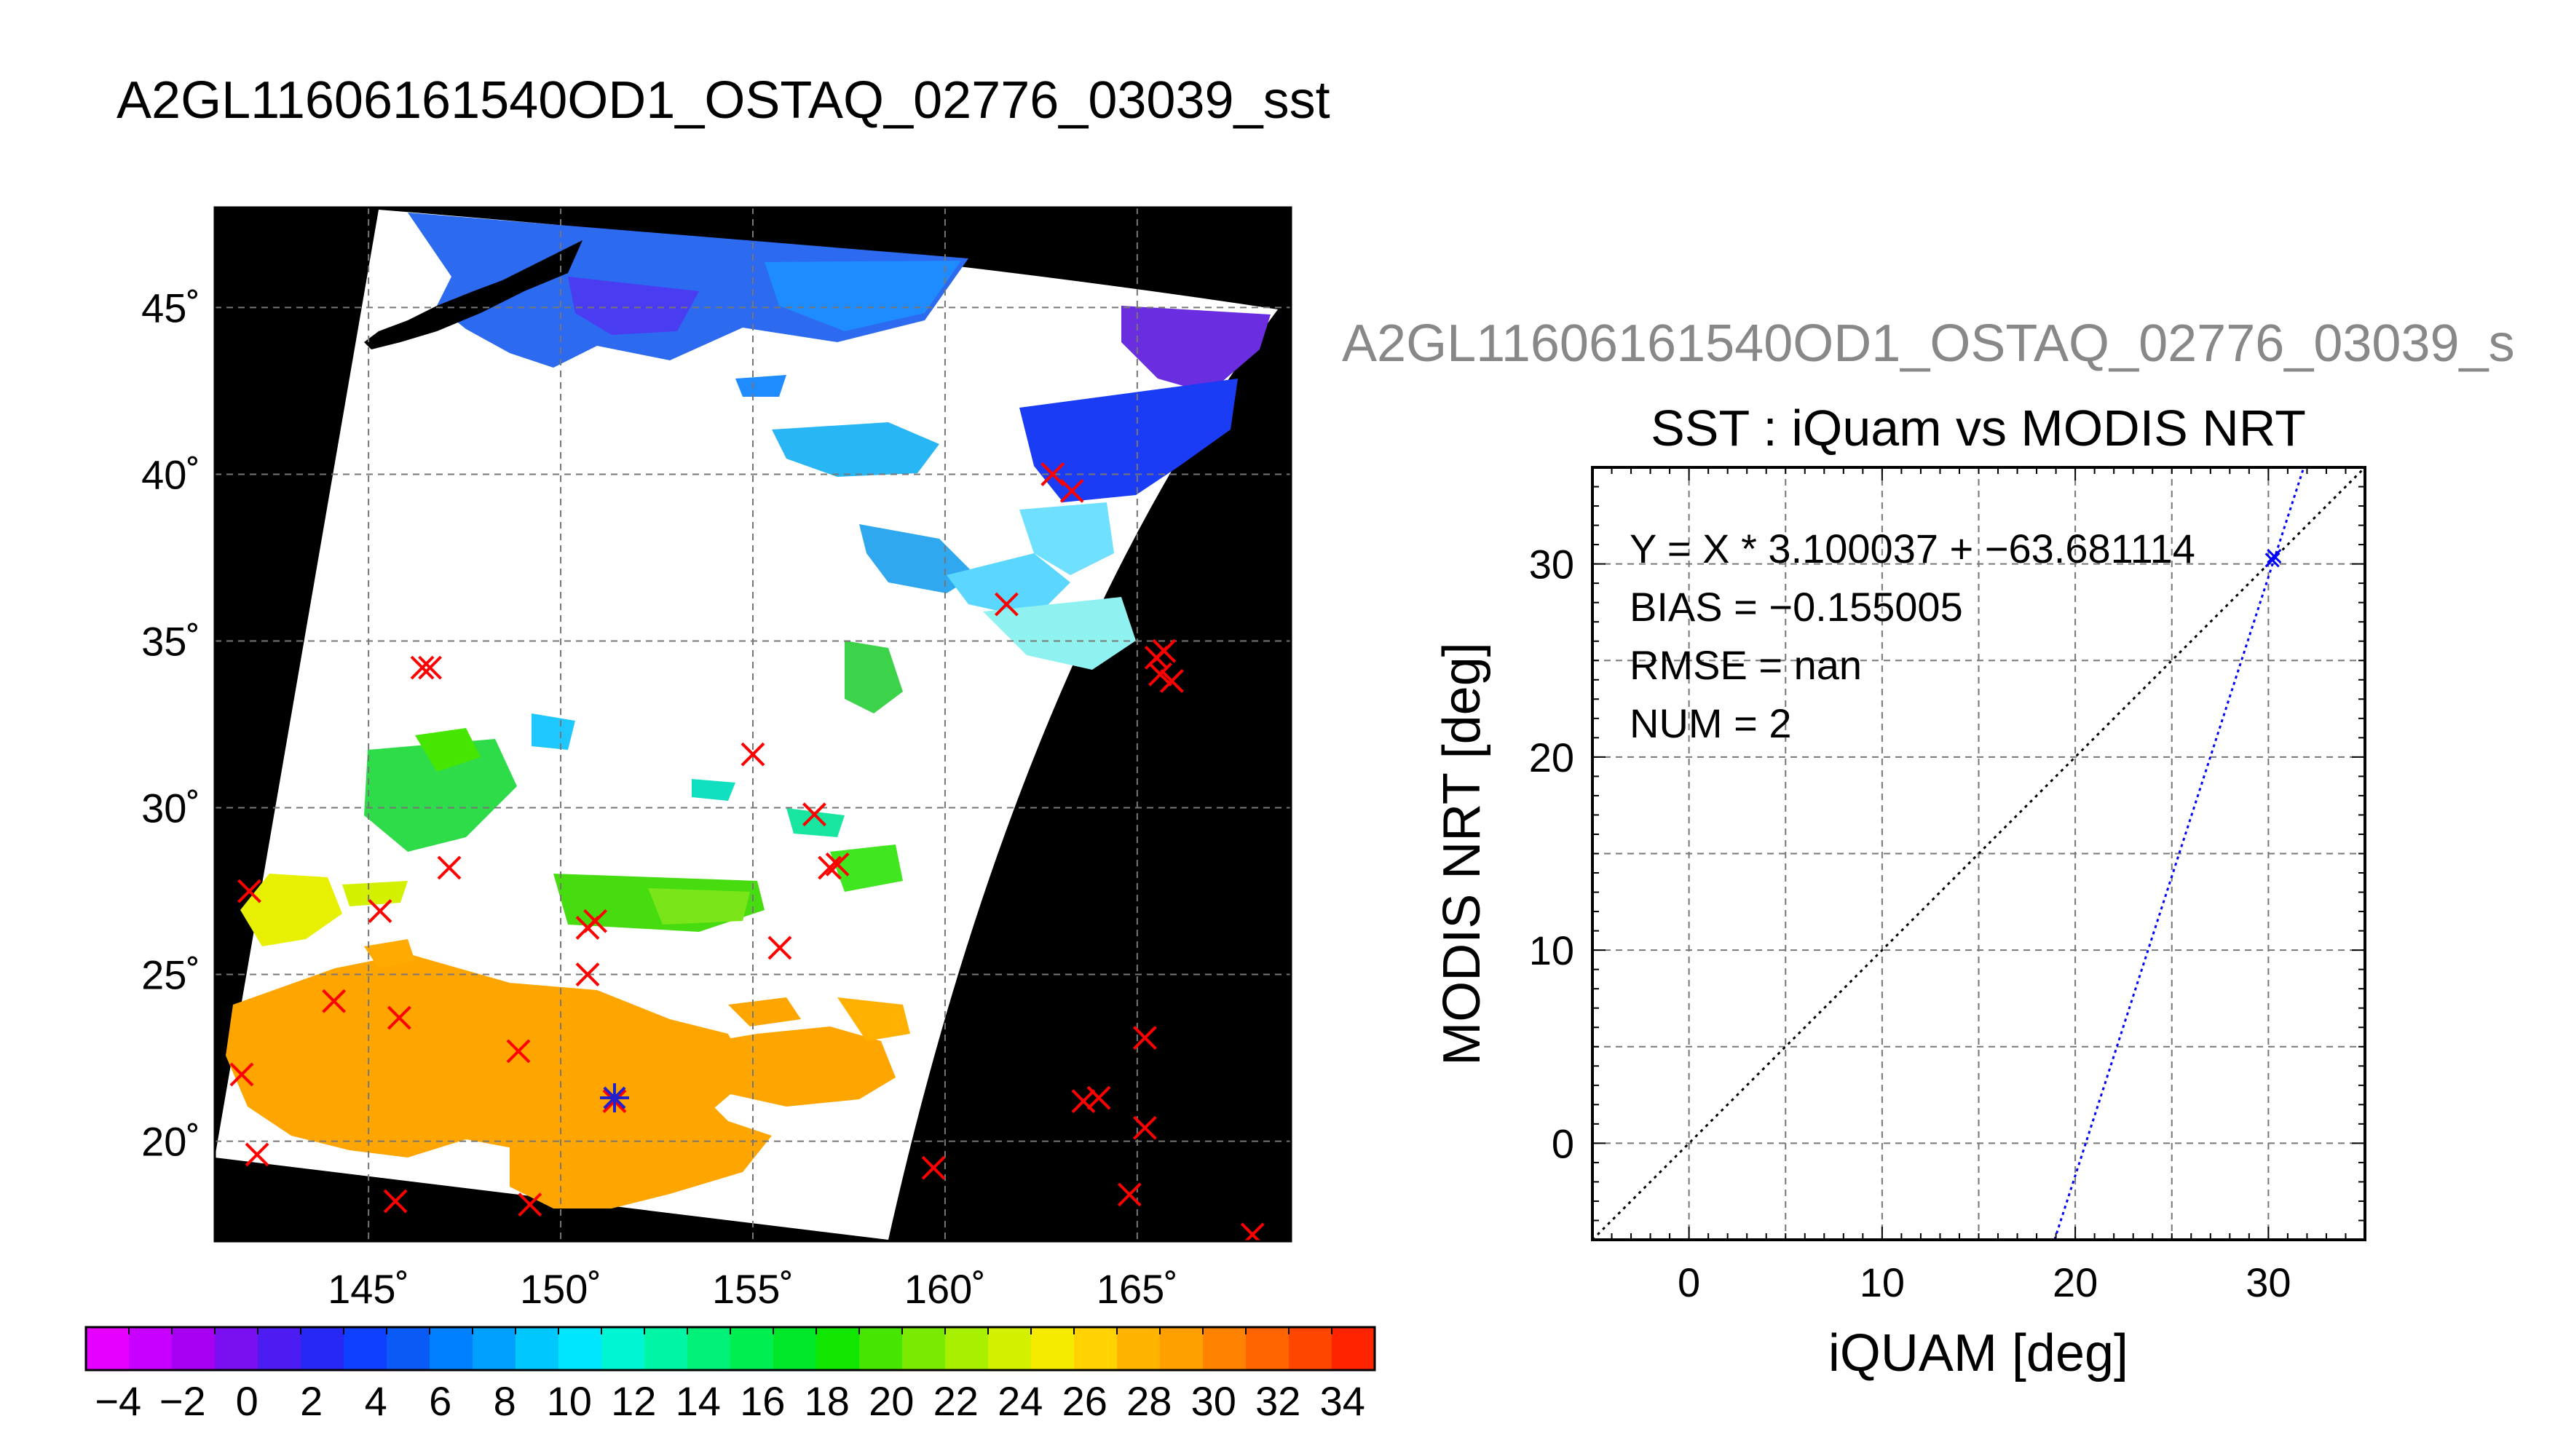 The width and height of the screenshot is (2555, 1456). What do you see at coordinates (473, 294) in the screenshot?
I see `coastline` at bounding box center [473, 294].